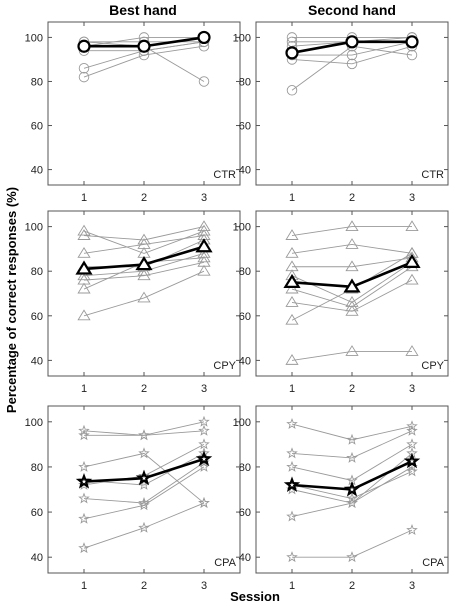  I want to click on panel-3: 40 60 80 100 1 2 3 CPY, so click(133, 302).